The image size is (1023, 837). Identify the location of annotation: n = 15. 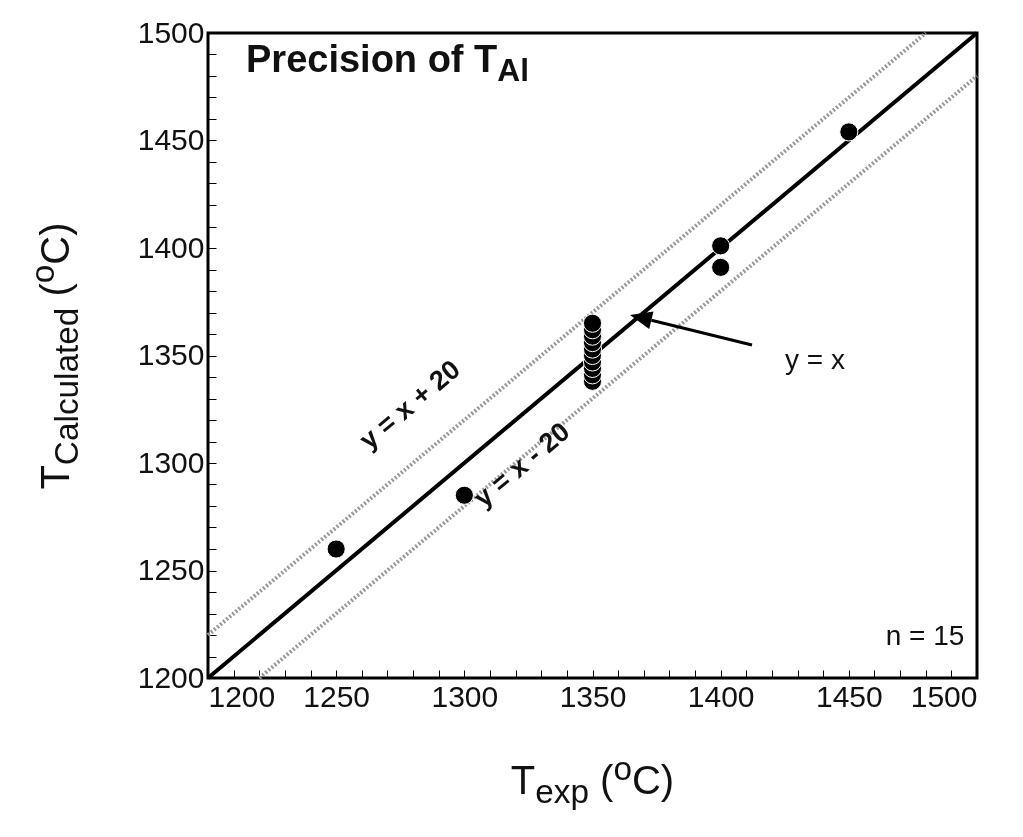
(925, 636).